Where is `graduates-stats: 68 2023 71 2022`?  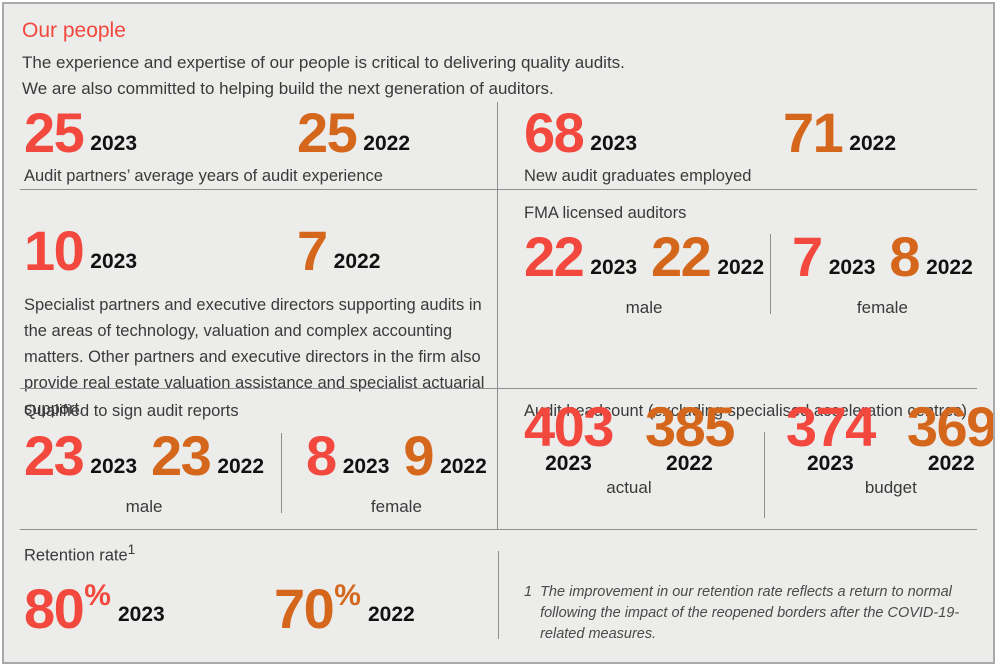 graduates-stats: 68 2023 71 2022 is located at coordinates (750, 132).